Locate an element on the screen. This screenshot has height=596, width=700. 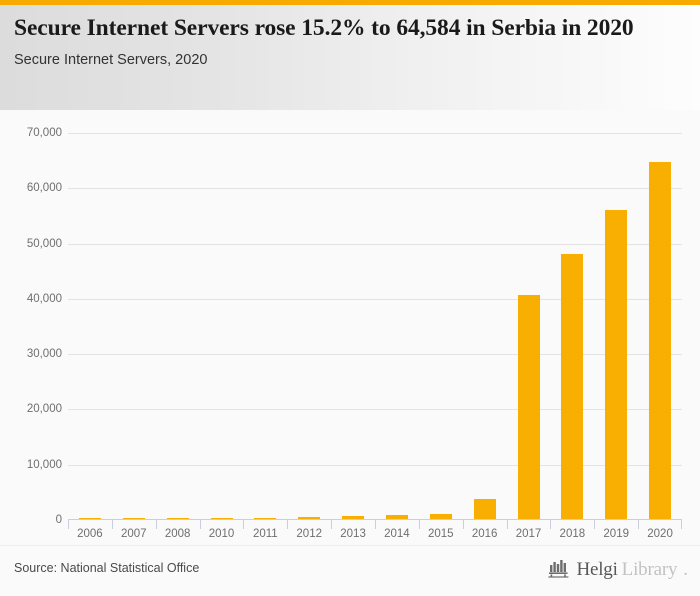
bar-2007 is located at coordinates (133, 518).